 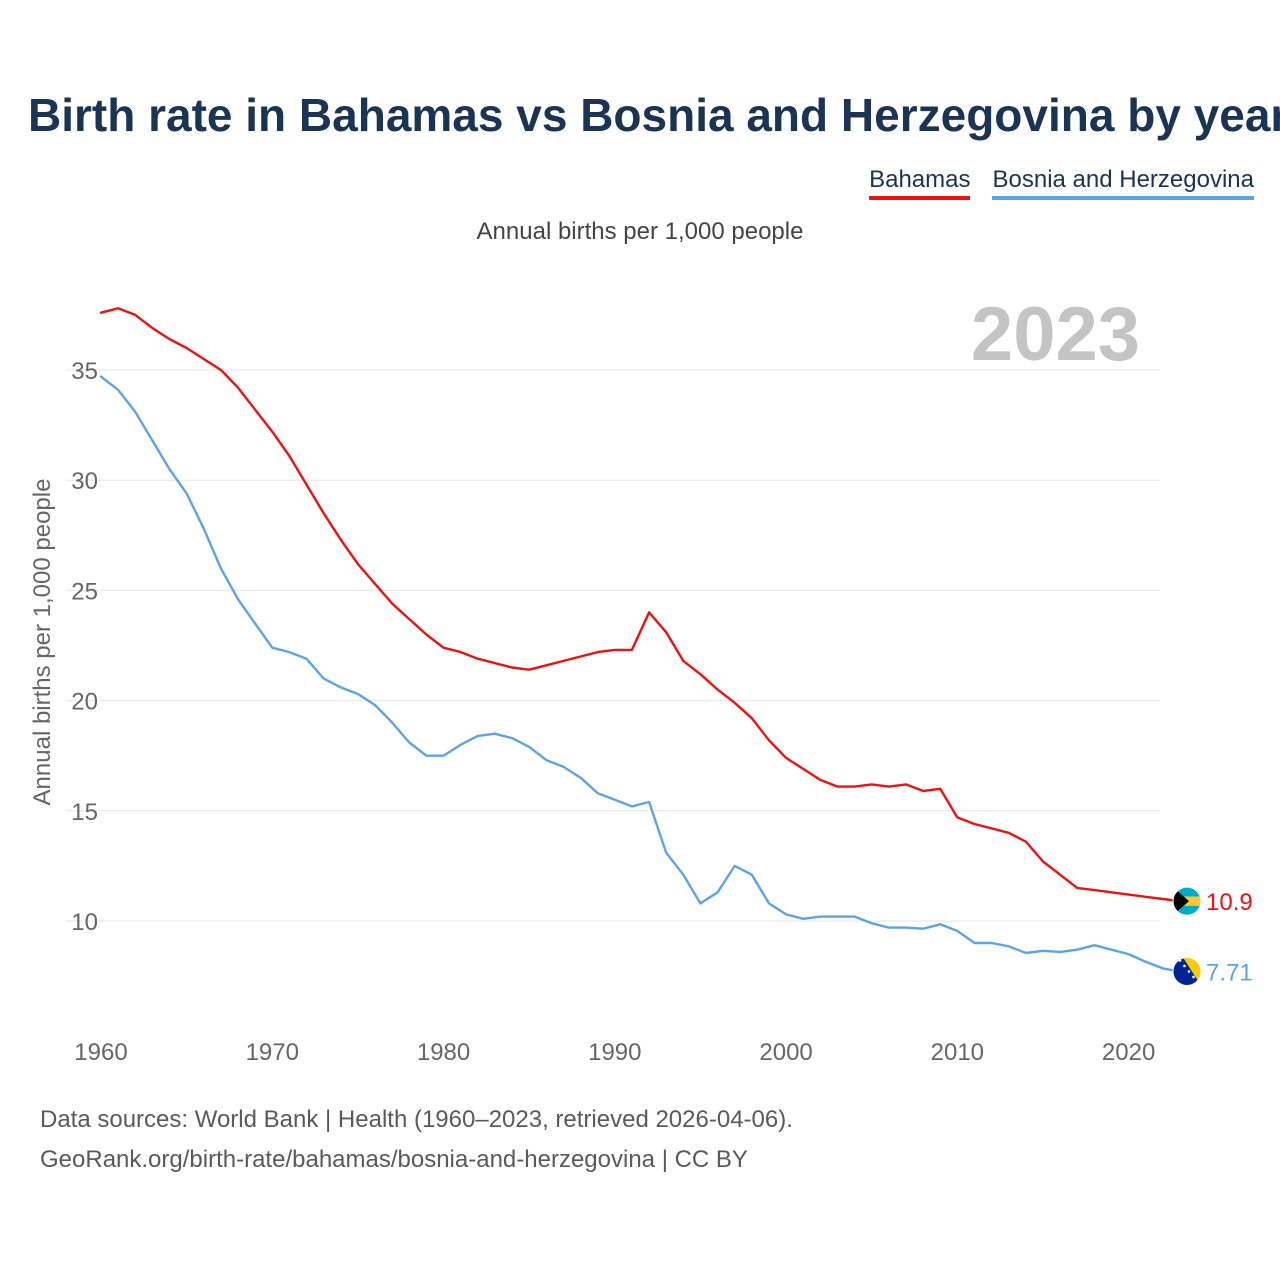 I want to click on x-tick-label: 1970, so click(x=272, y=1052).